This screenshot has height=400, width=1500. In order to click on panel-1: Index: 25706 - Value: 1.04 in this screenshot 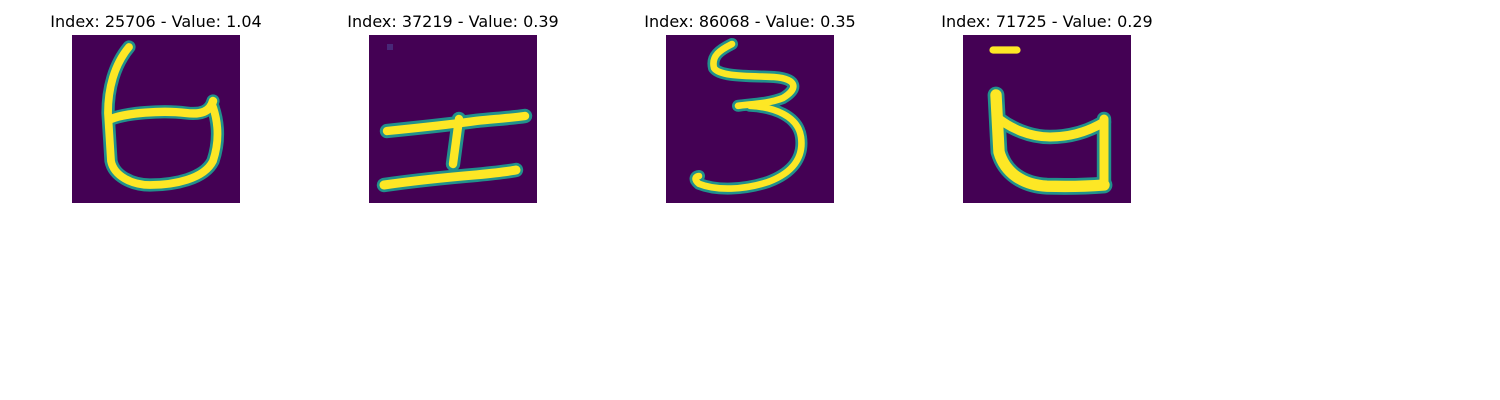, I will do `click(156, 105)`.